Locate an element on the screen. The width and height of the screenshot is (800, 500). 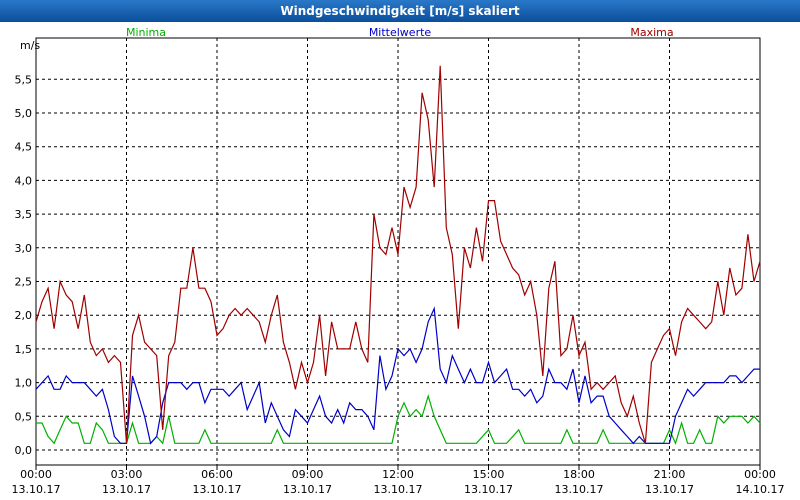
y-tick-label: 0,5 is located at coordinates (24, 416).